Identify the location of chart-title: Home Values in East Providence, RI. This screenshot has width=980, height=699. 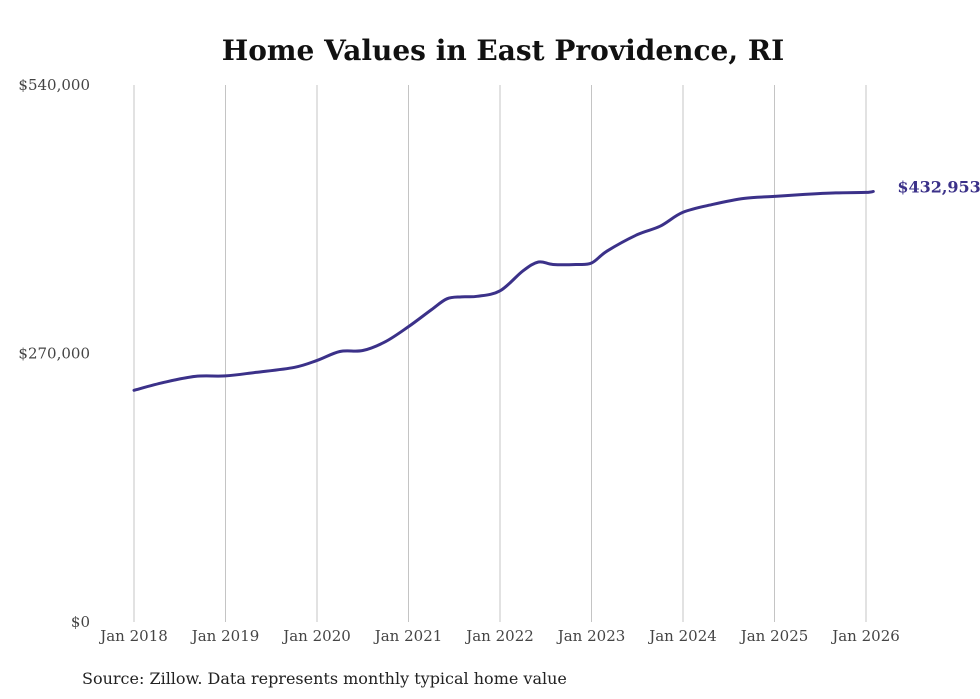
(503, 50).